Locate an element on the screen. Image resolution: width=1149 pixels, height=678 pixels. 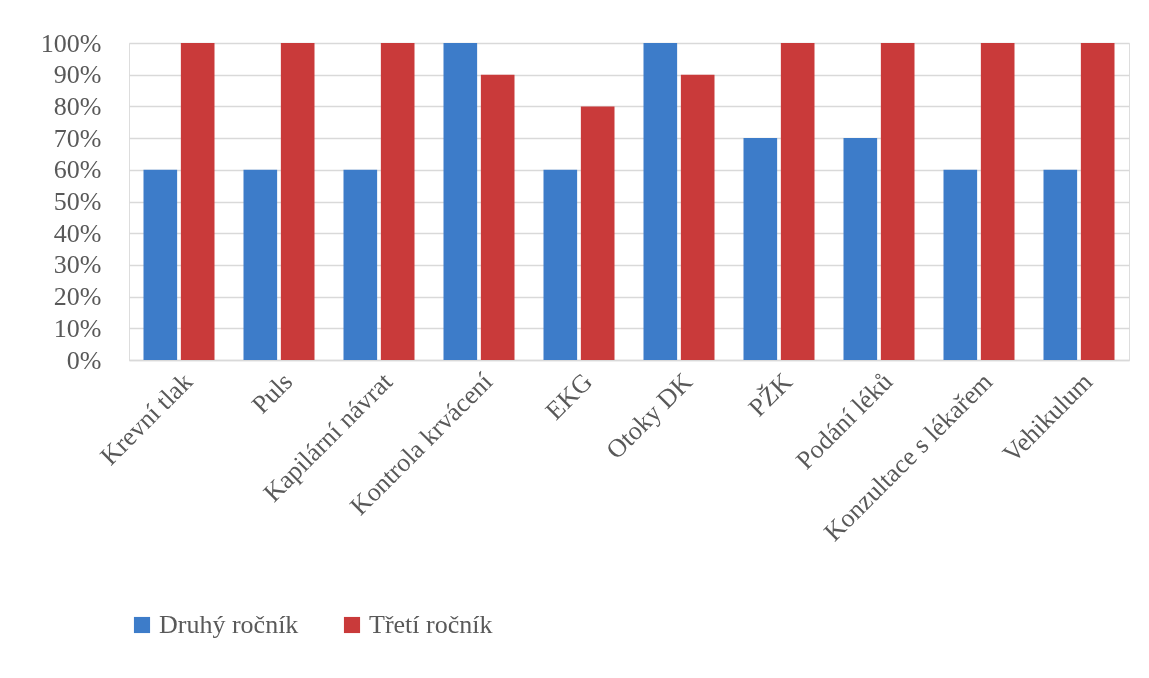
y-tick-label: 50% is located at coordinates (77, 201).